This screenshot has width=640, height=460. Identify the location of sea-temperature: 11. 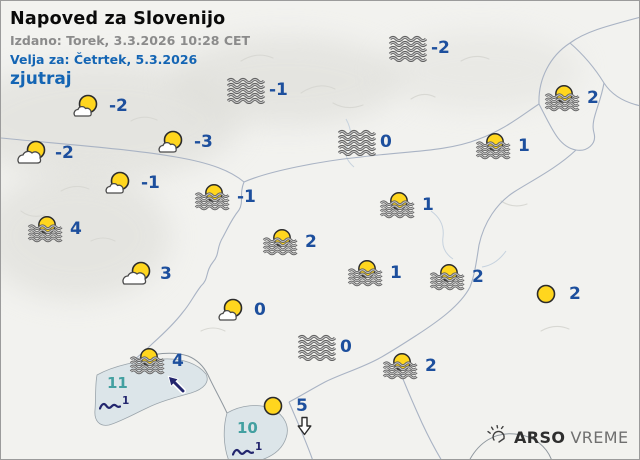
(117, 383).